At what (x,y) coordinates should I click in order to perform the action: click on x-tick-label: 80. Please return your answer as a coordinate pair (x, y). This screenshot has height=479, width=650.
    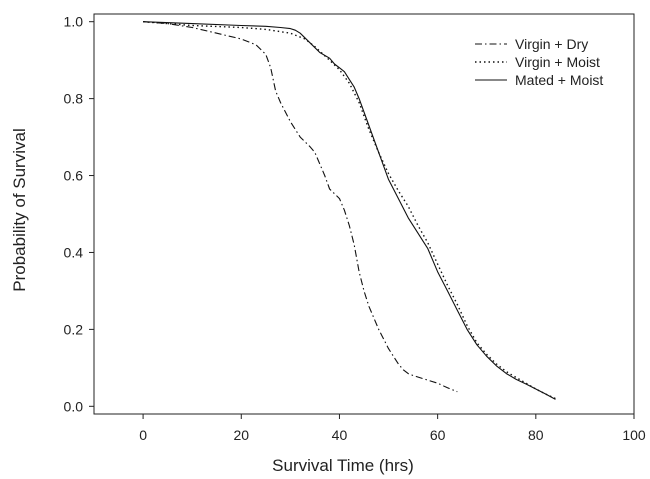
    Looking at the image, I should click on (536, 435).